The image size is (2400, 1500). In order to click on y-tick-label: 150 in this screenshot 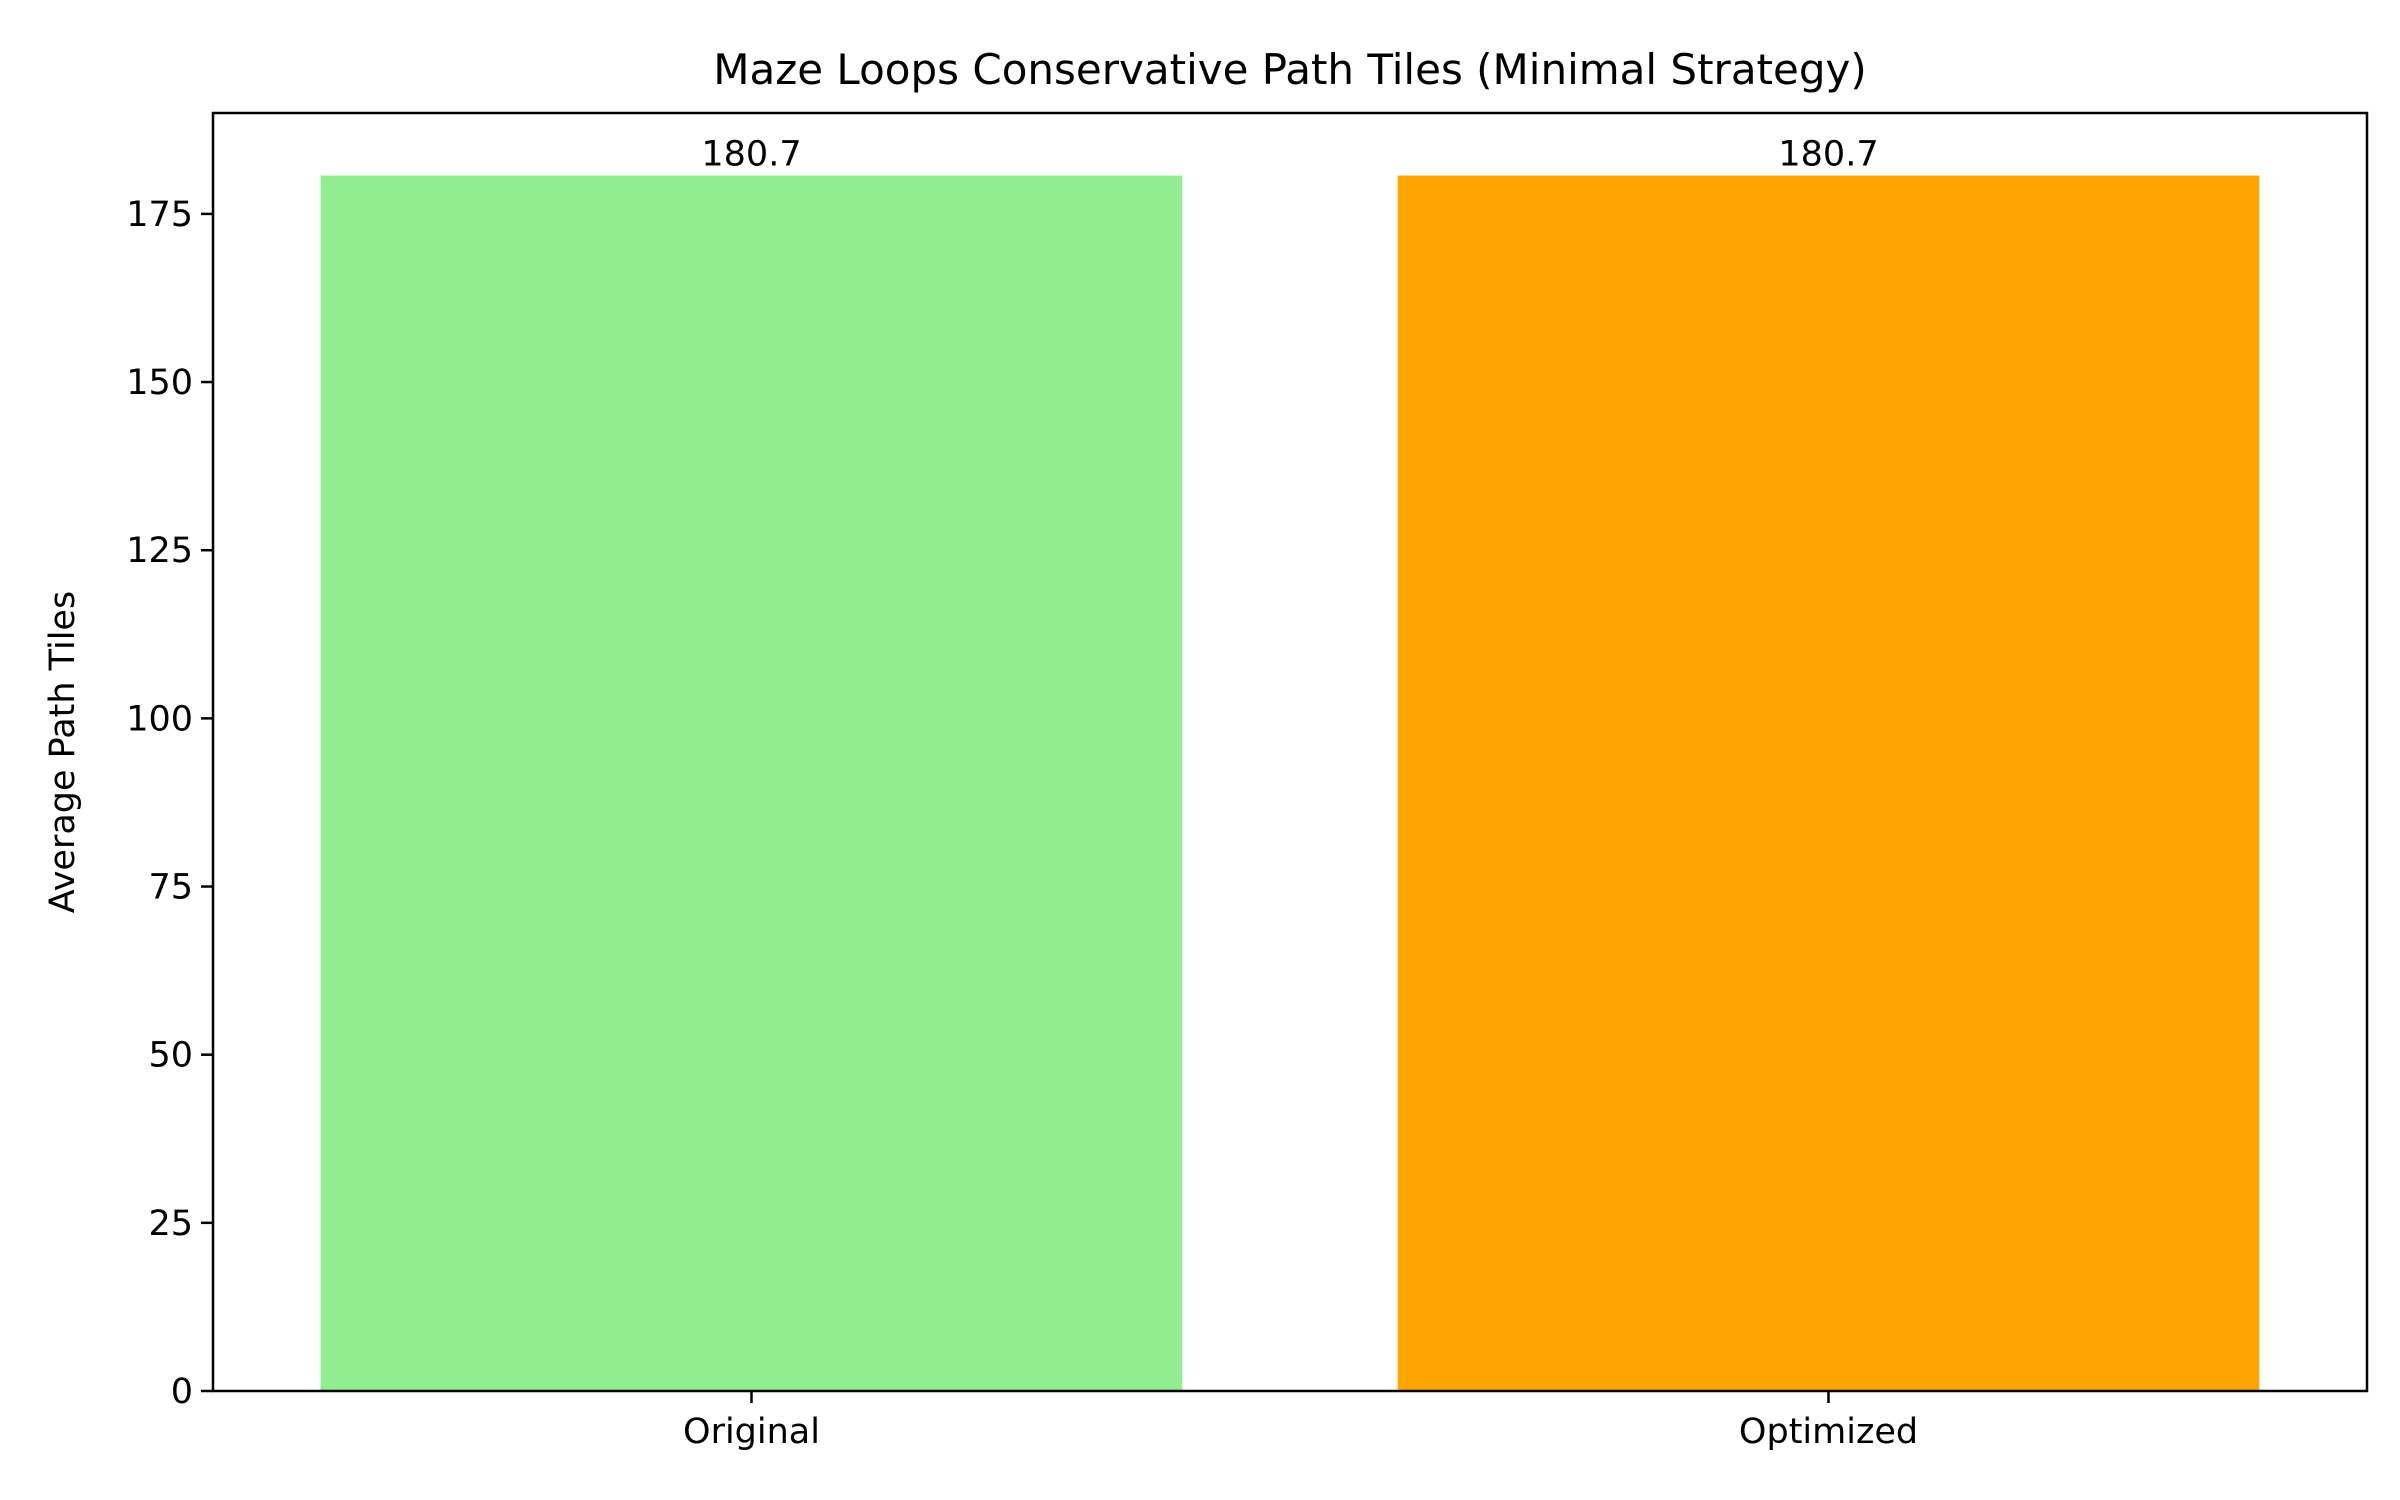, I will do `click(159, 383)`.